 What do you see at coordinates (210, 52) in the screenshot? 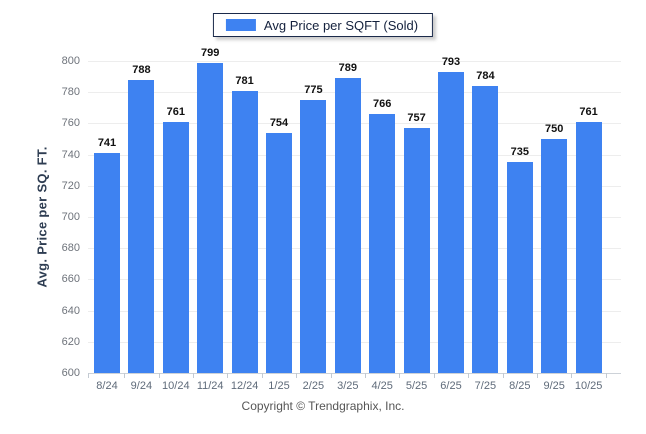
I see `bar-value-label: 799` at bounding box center [210, 52].